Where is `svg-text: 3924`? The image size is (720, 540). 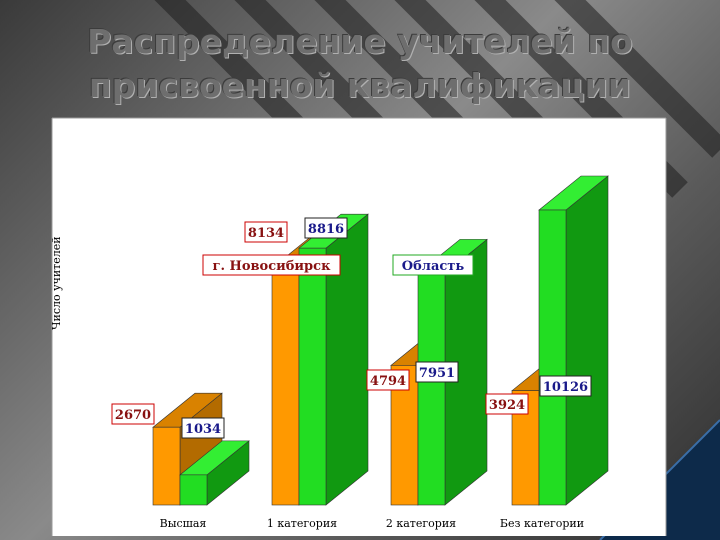
svg-text: 3924 is located at coordinates (507, 405).